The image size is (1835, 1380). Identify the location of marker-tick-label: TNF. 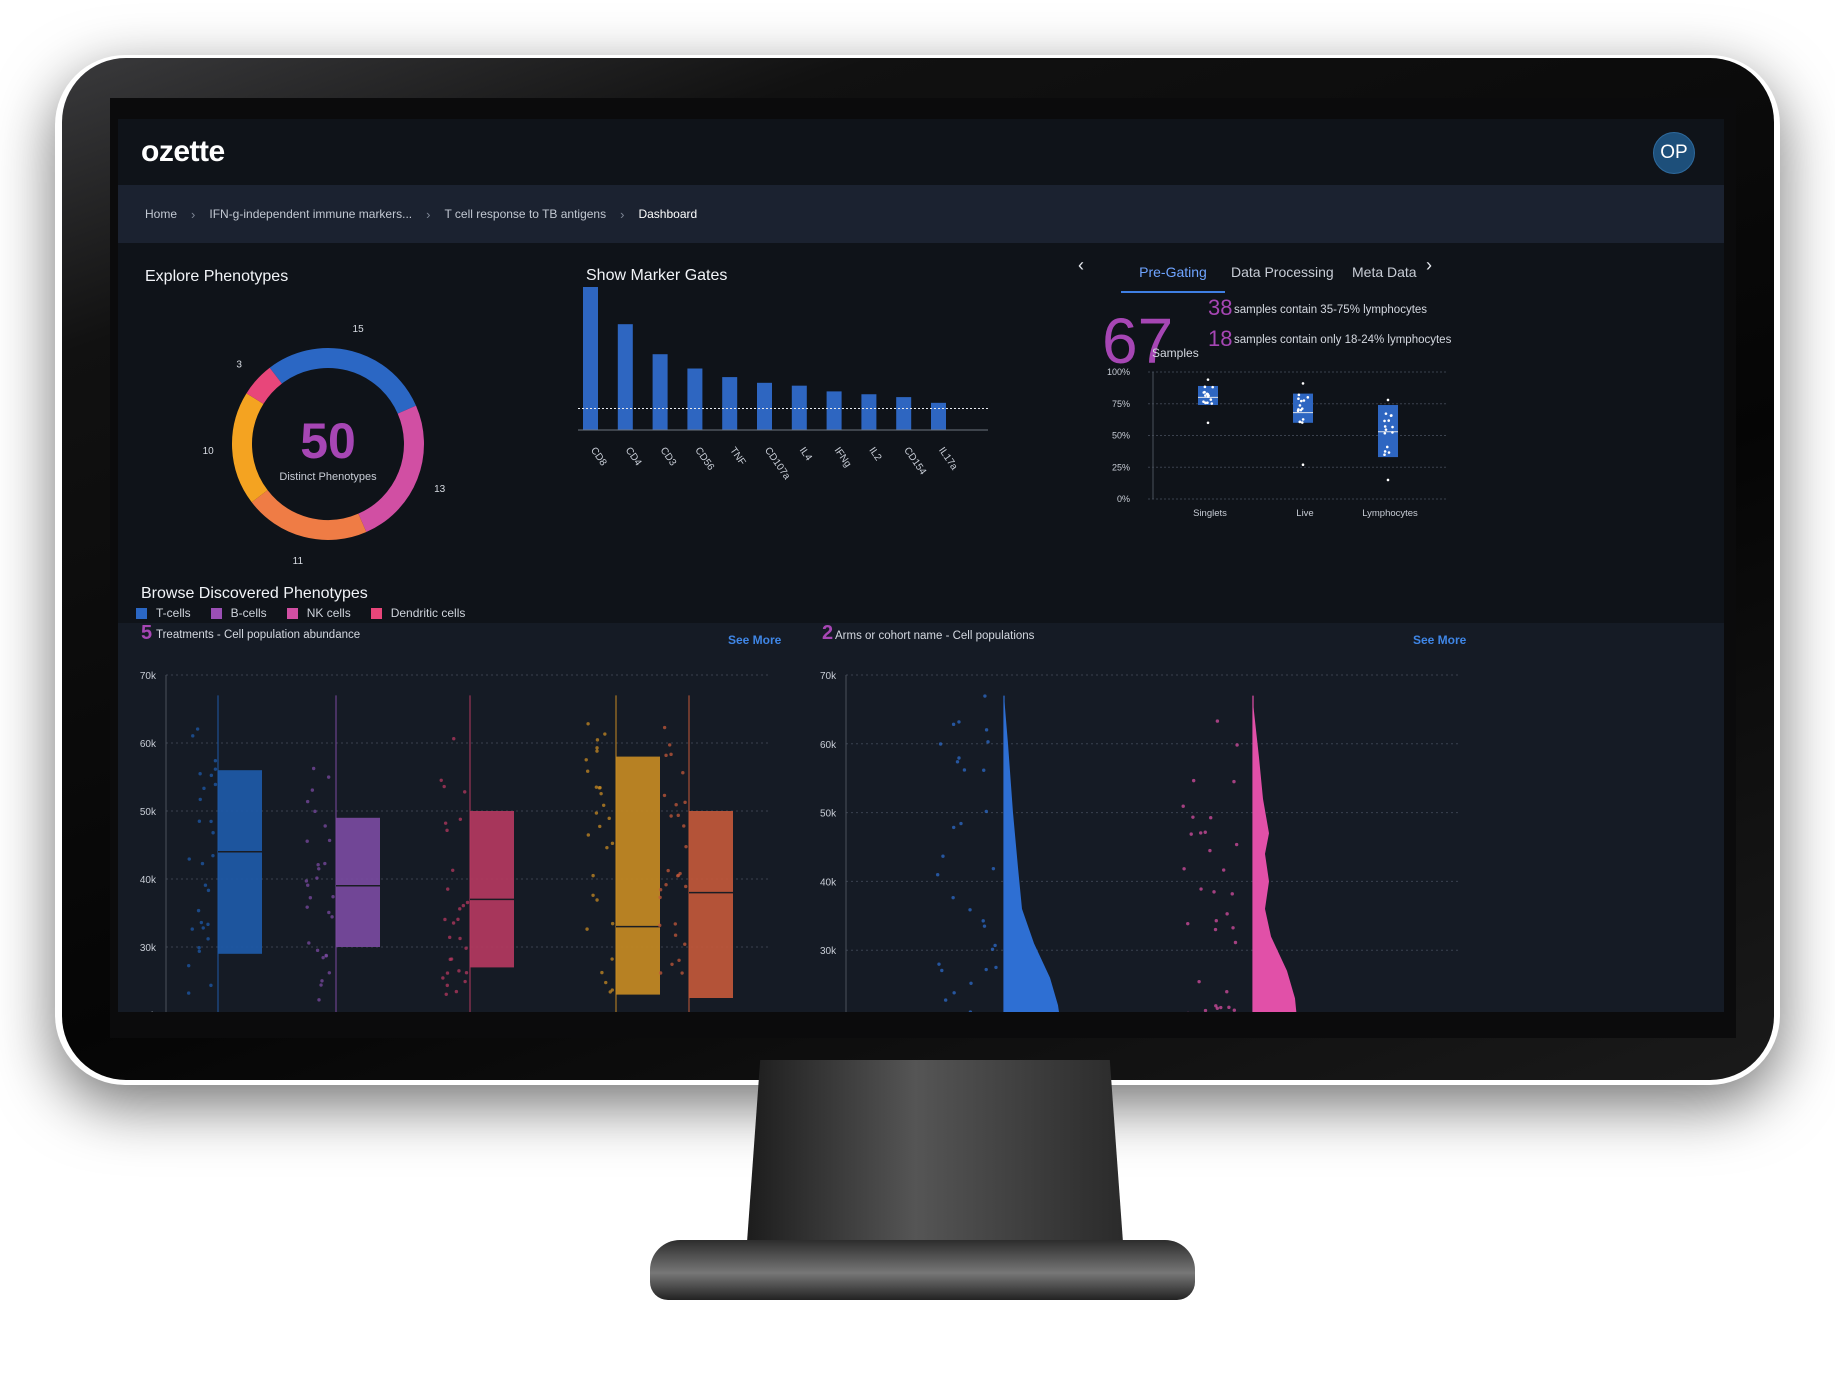
(737, 456).